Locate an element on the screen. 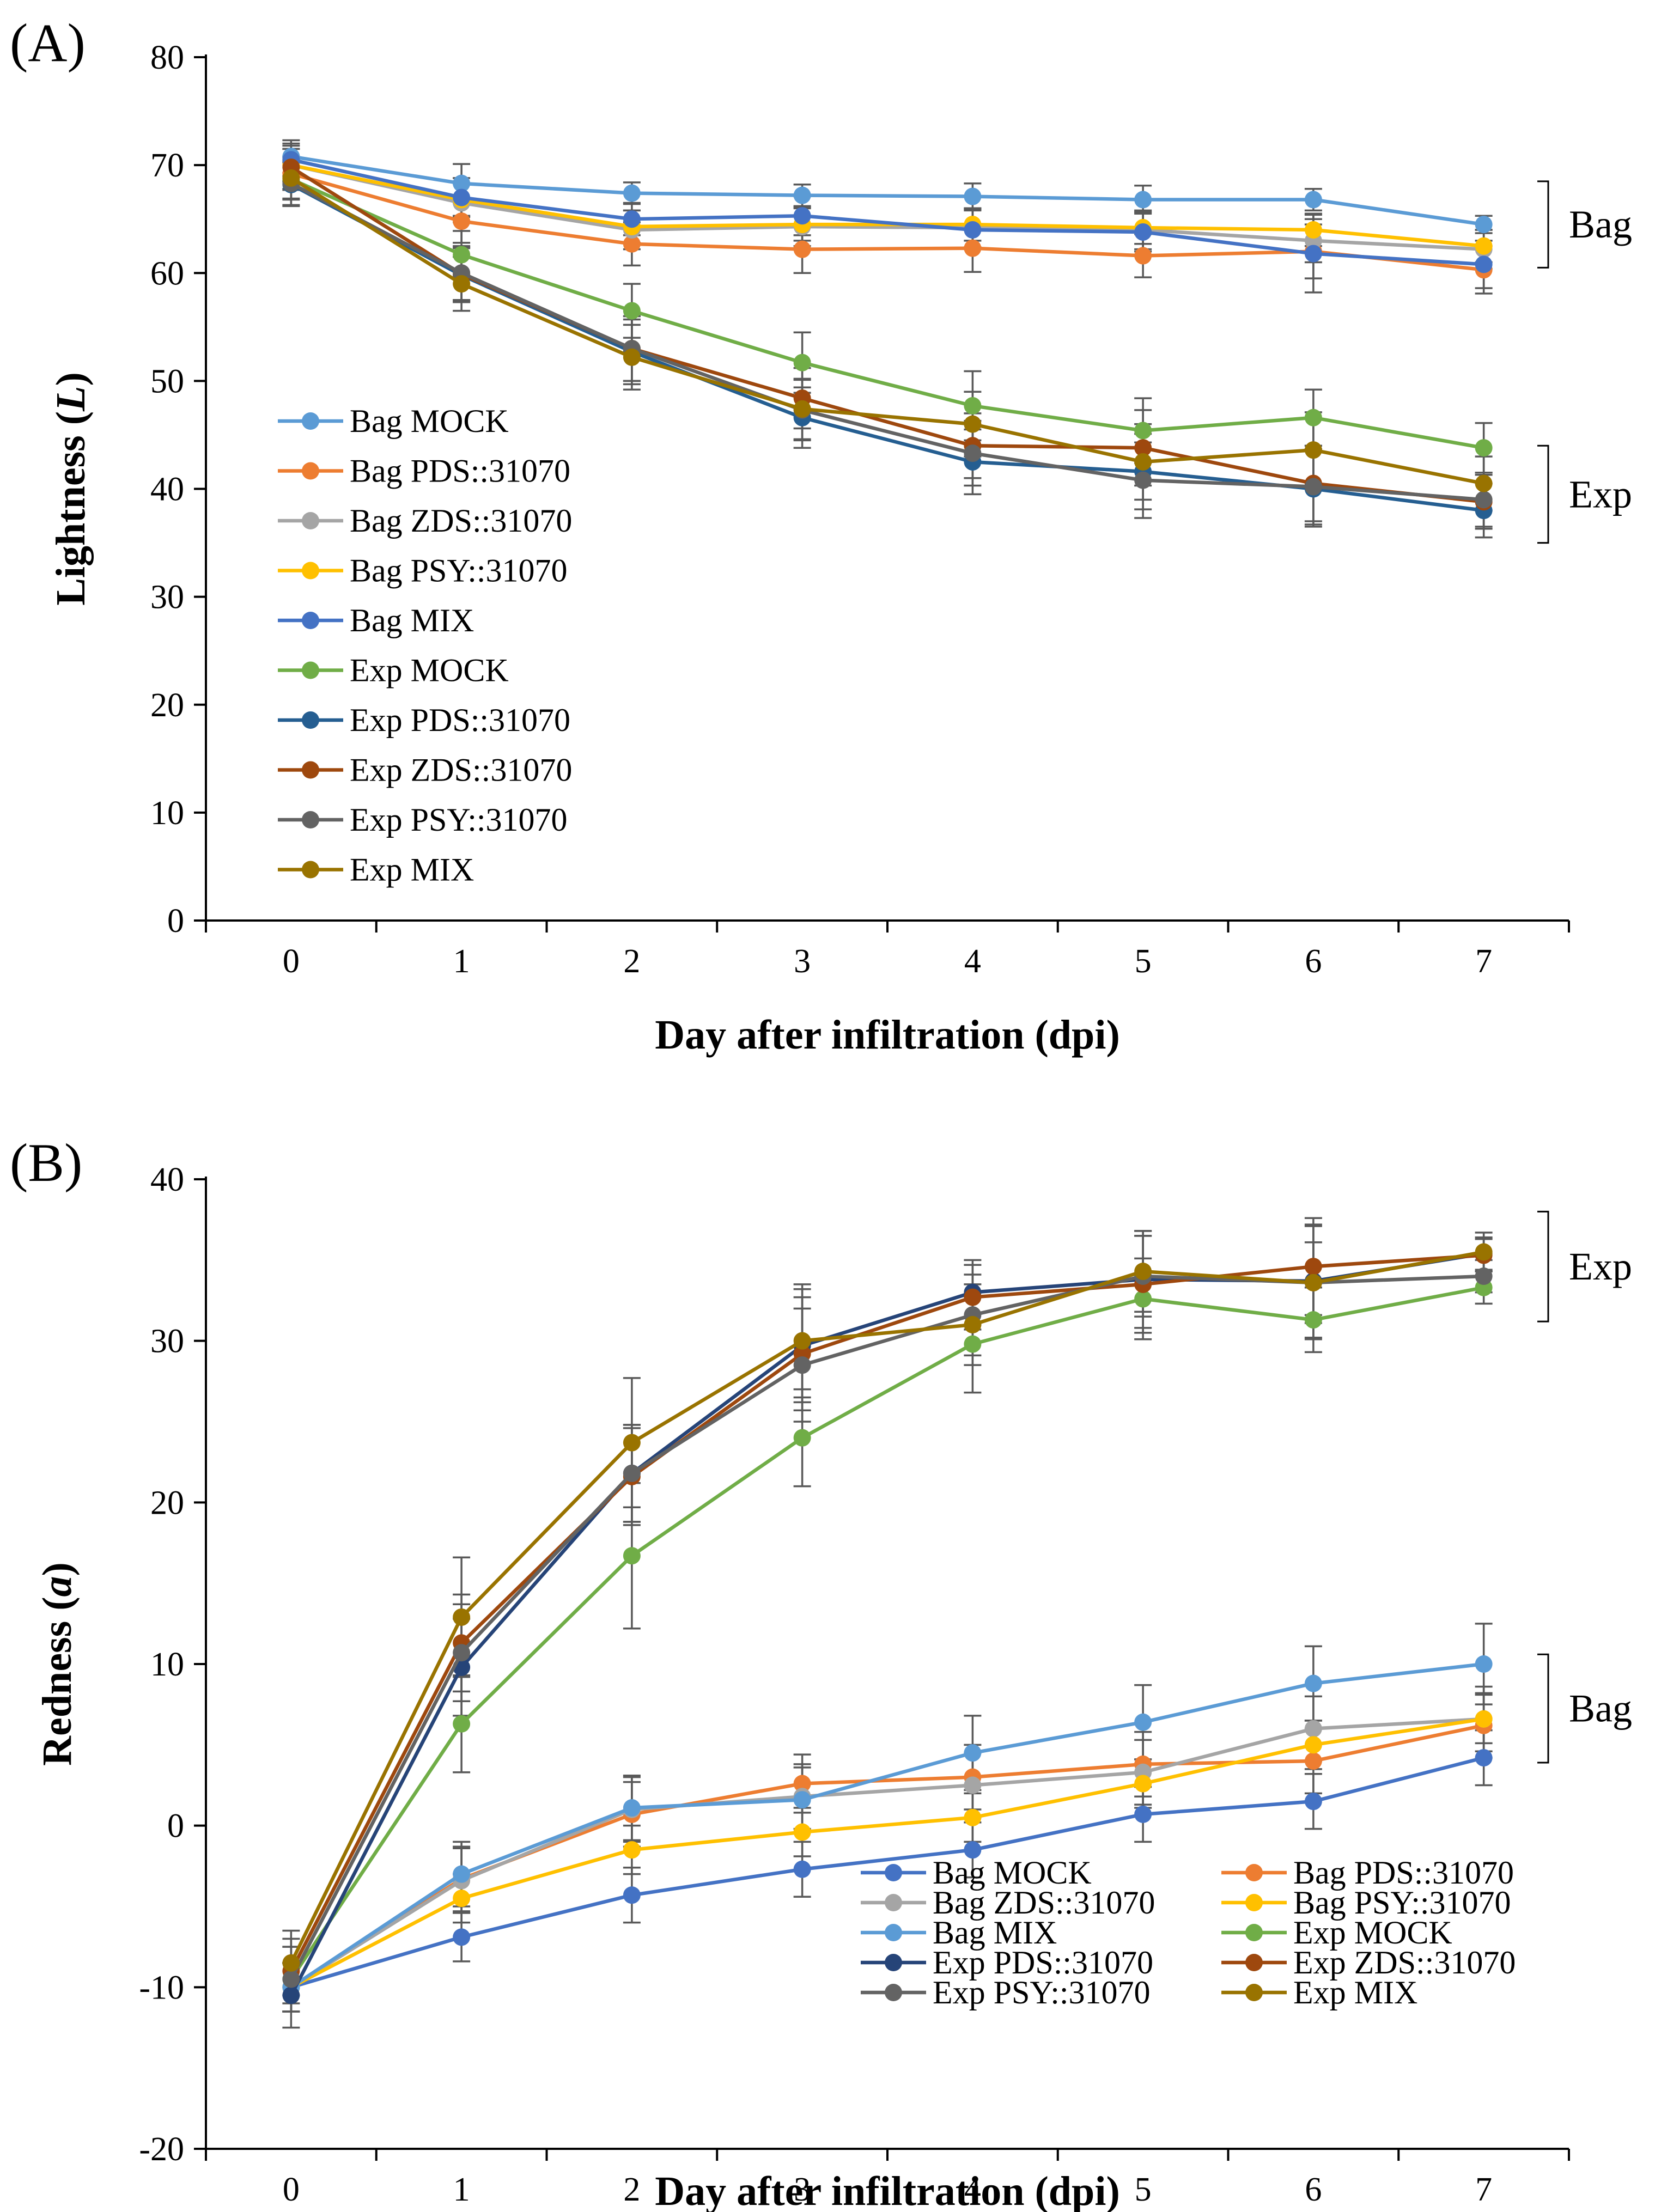 The image size is (1655, 2212). chart1-panel-label: (B) is located at coordinates (46, 1162).